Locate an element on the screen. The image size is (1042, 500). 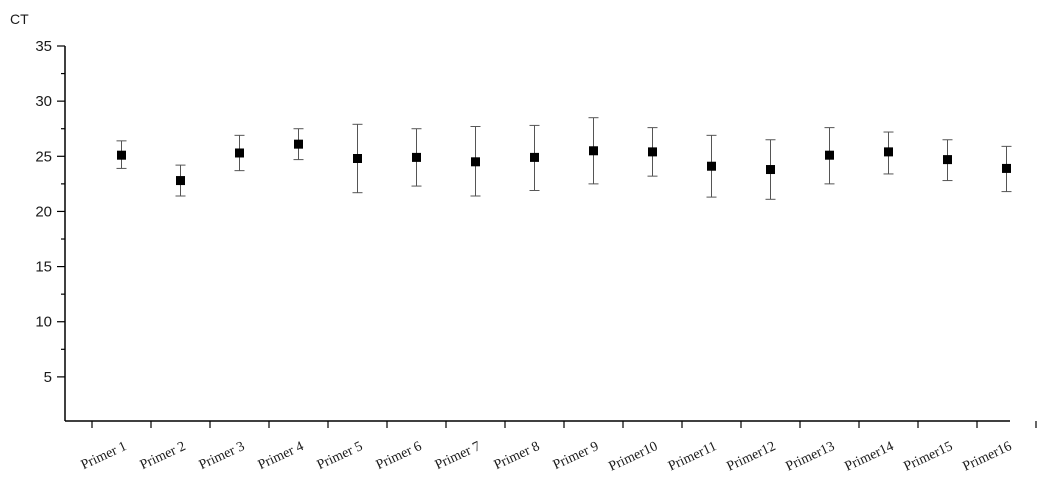
data-points is located at coordinates (564, 158).